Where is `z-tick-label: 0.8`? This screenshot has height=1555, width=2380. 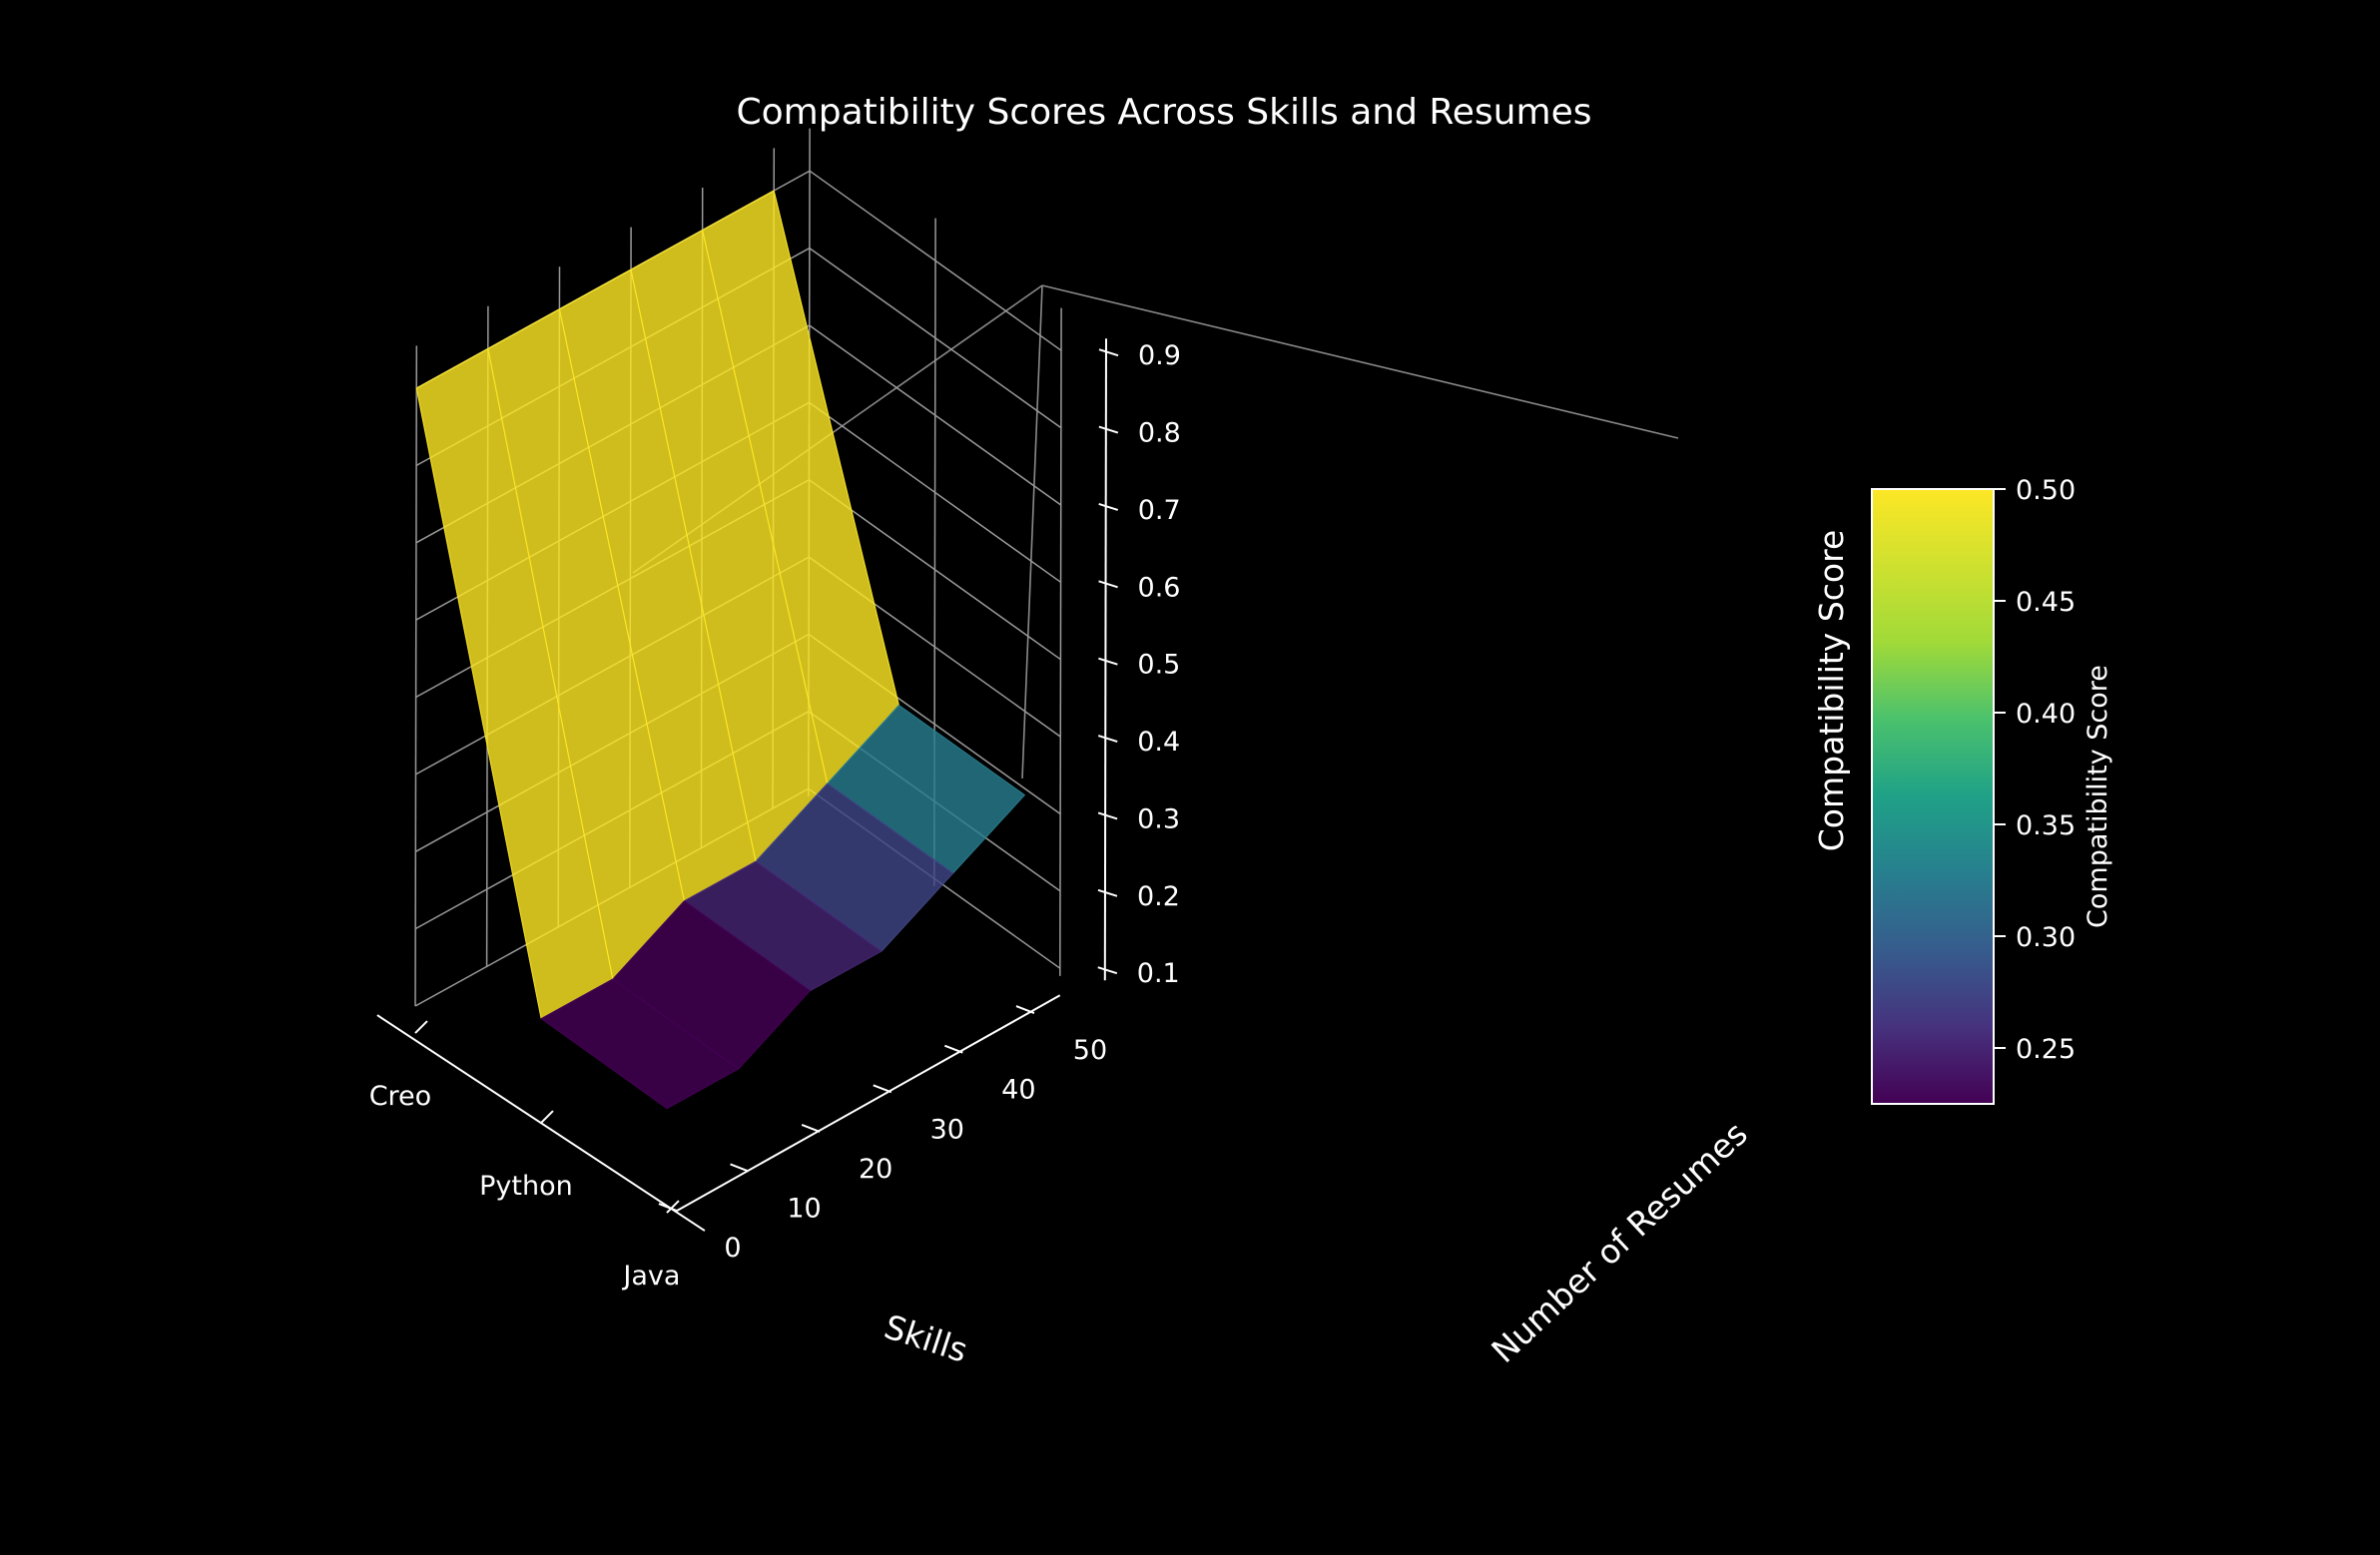 z-tick-label: 0.8 is located at coordinates (1159, 434).